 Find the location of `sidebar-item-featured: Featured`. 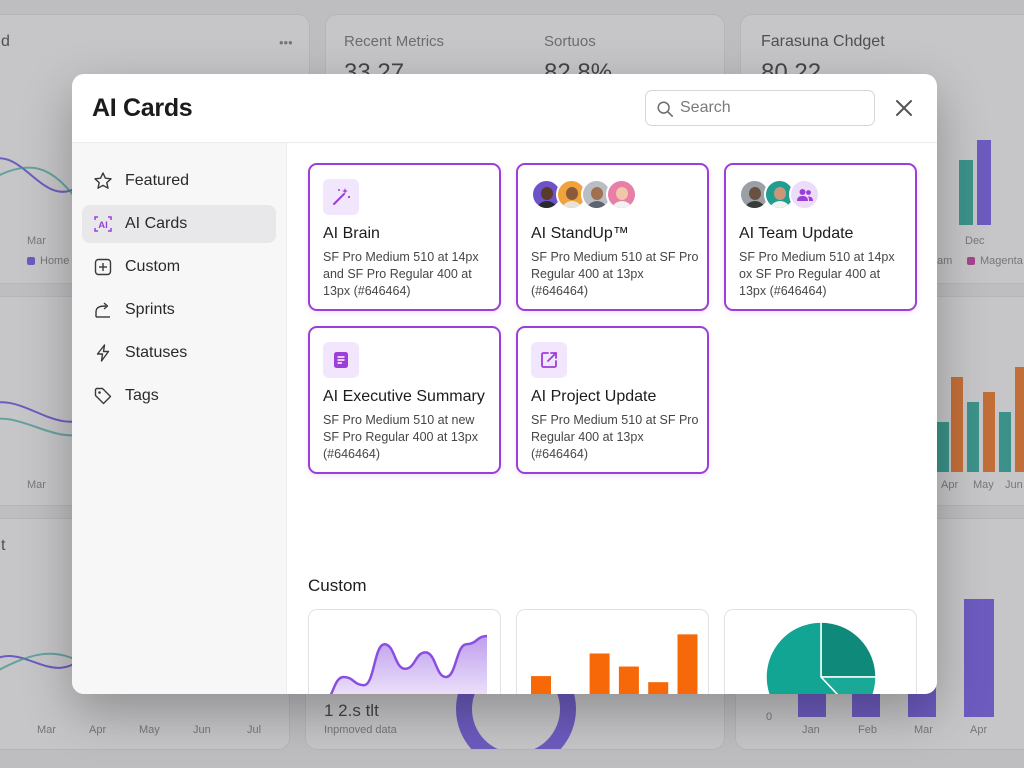

sidebar-item-featured: Featured is located at coordinates (179, 181).